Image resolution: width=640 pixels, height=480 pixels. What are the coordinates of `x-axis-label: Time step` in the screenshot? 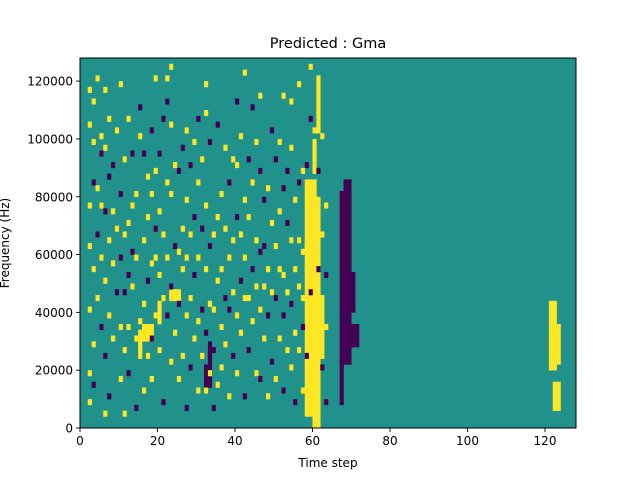 It's located at (327, 463).